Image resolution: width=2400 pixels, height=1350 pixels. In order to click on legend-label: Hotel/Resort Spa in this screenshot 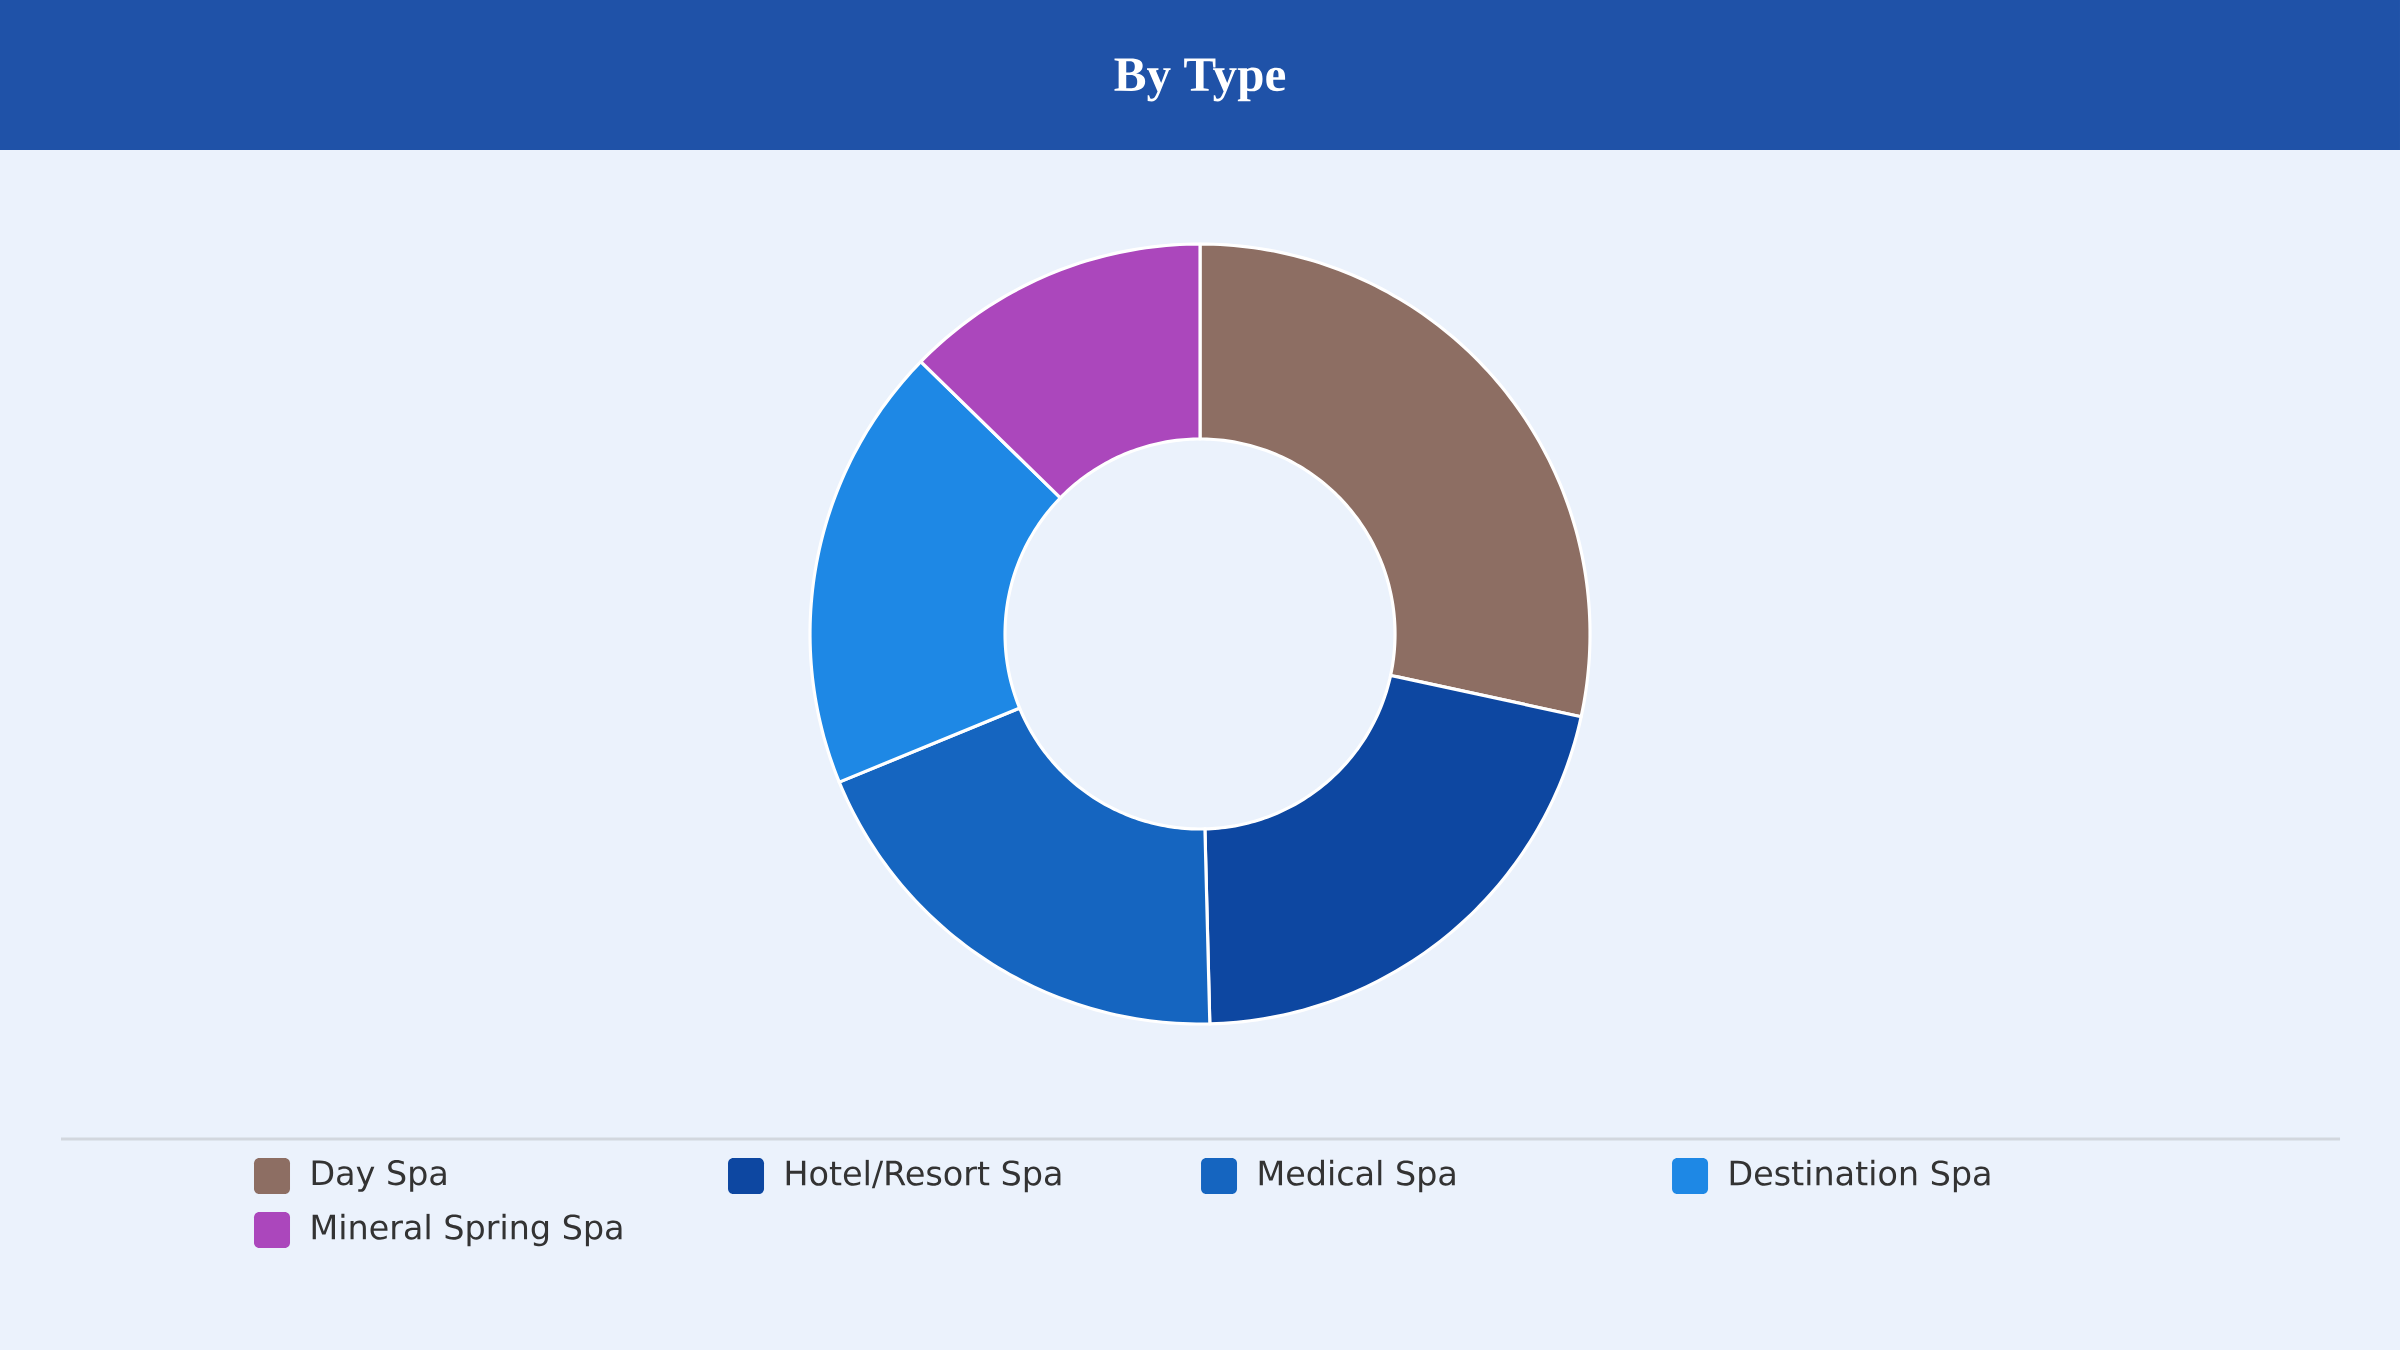, I will do `click(923, 1176)`.